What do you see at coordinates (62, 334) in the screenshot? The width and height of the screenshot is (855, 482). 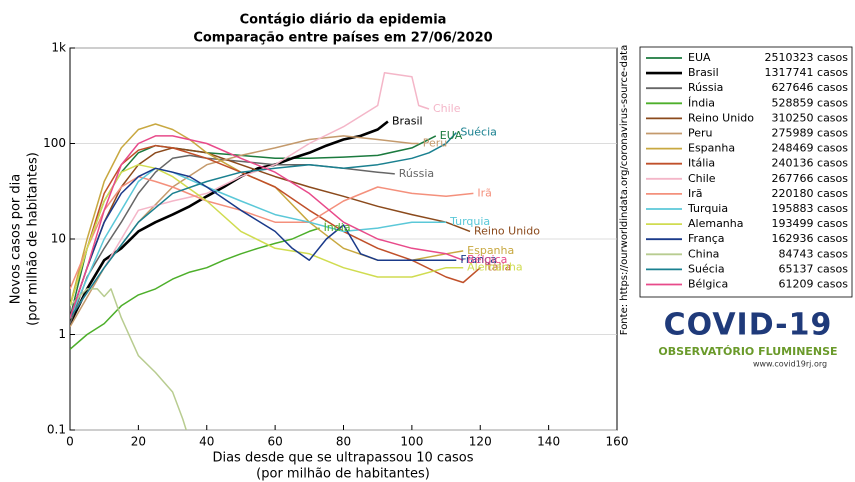 I see `y-tick-label: 1` at bounding box center [62, 334].